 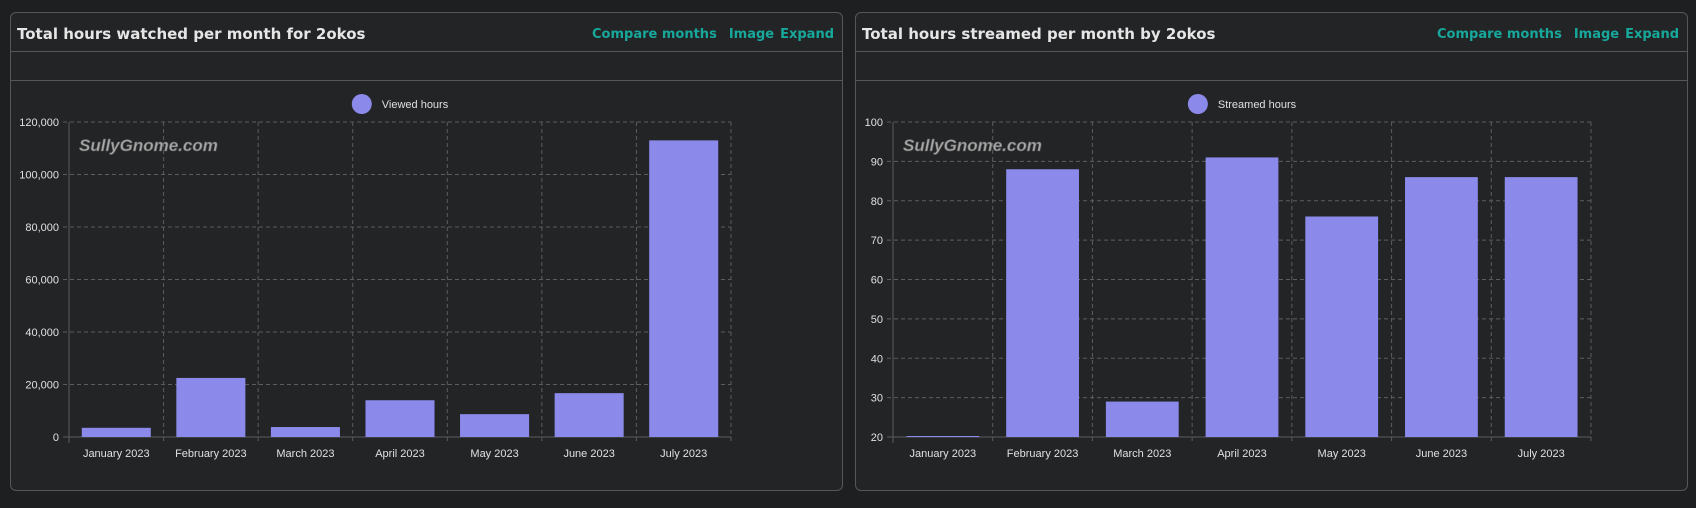 I want to click on y-tick-label: 80, so click(x=877, y=202).